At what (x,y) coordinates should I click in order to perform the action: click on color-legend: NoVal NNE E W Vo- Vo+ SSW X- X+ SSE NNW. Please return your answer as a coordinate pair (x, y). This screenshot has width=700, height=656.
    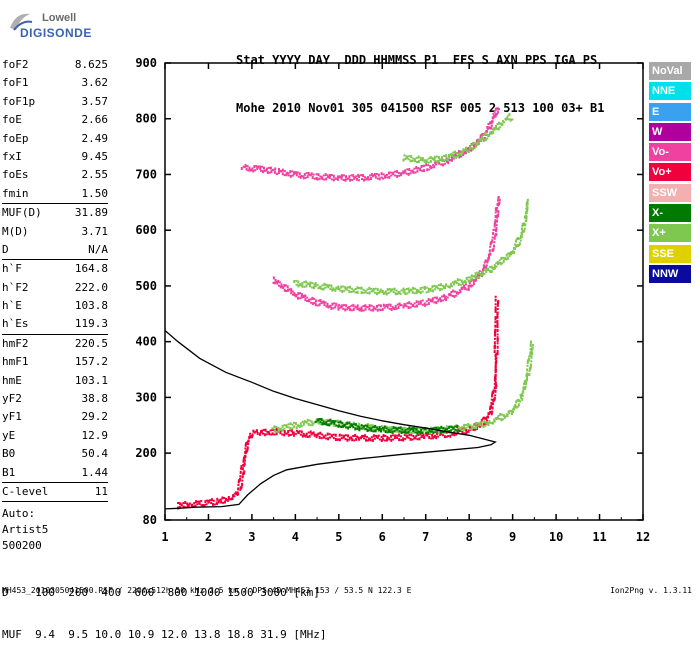
    Looking at the image, I should click on (670, 173).